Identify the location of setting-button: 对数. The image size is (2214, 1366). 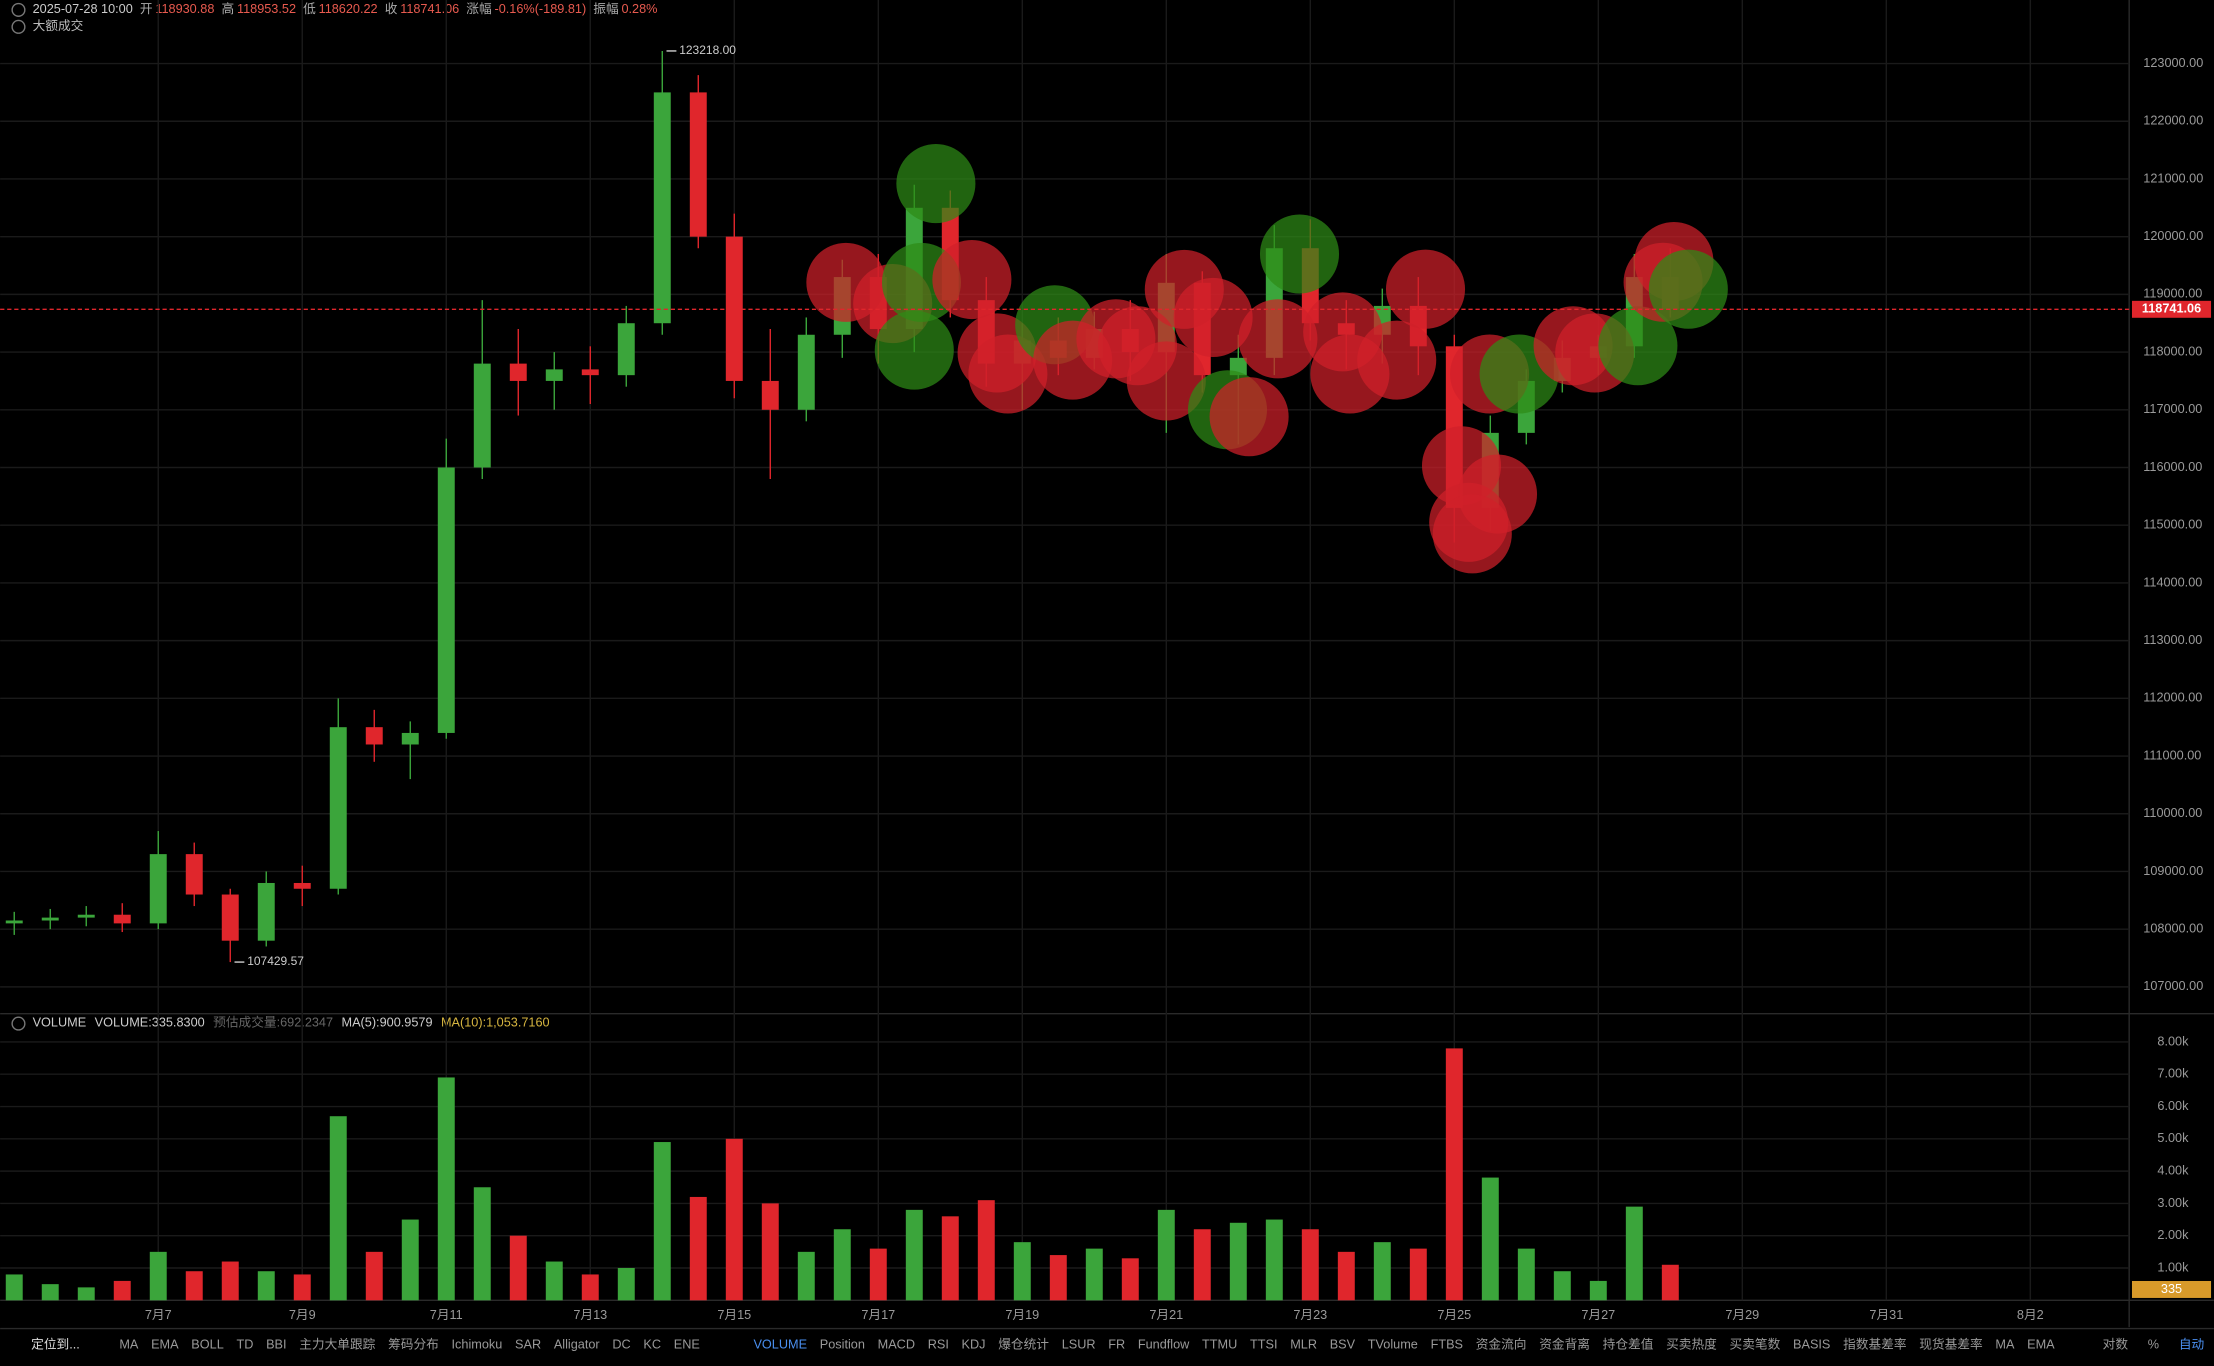
(2116, 1345).